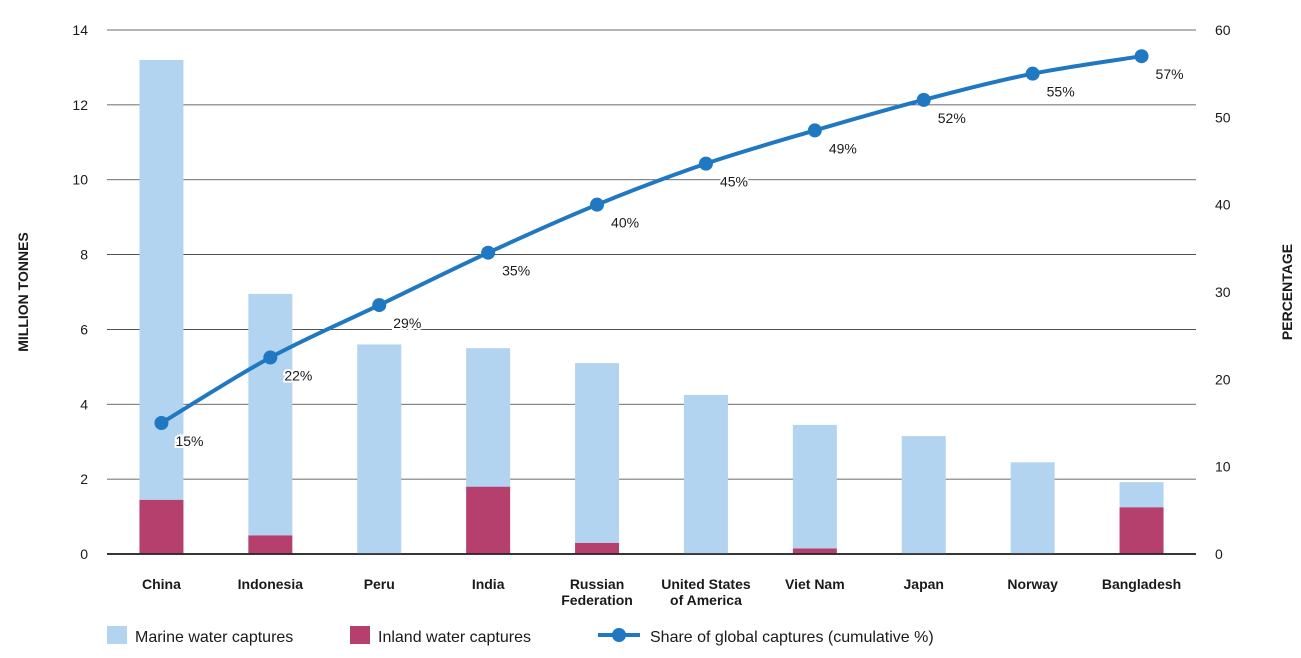  Describe the element at coordinates (1061, 92) in the screenshot. I see `cumulative-data-label-8: 55%` at that location.